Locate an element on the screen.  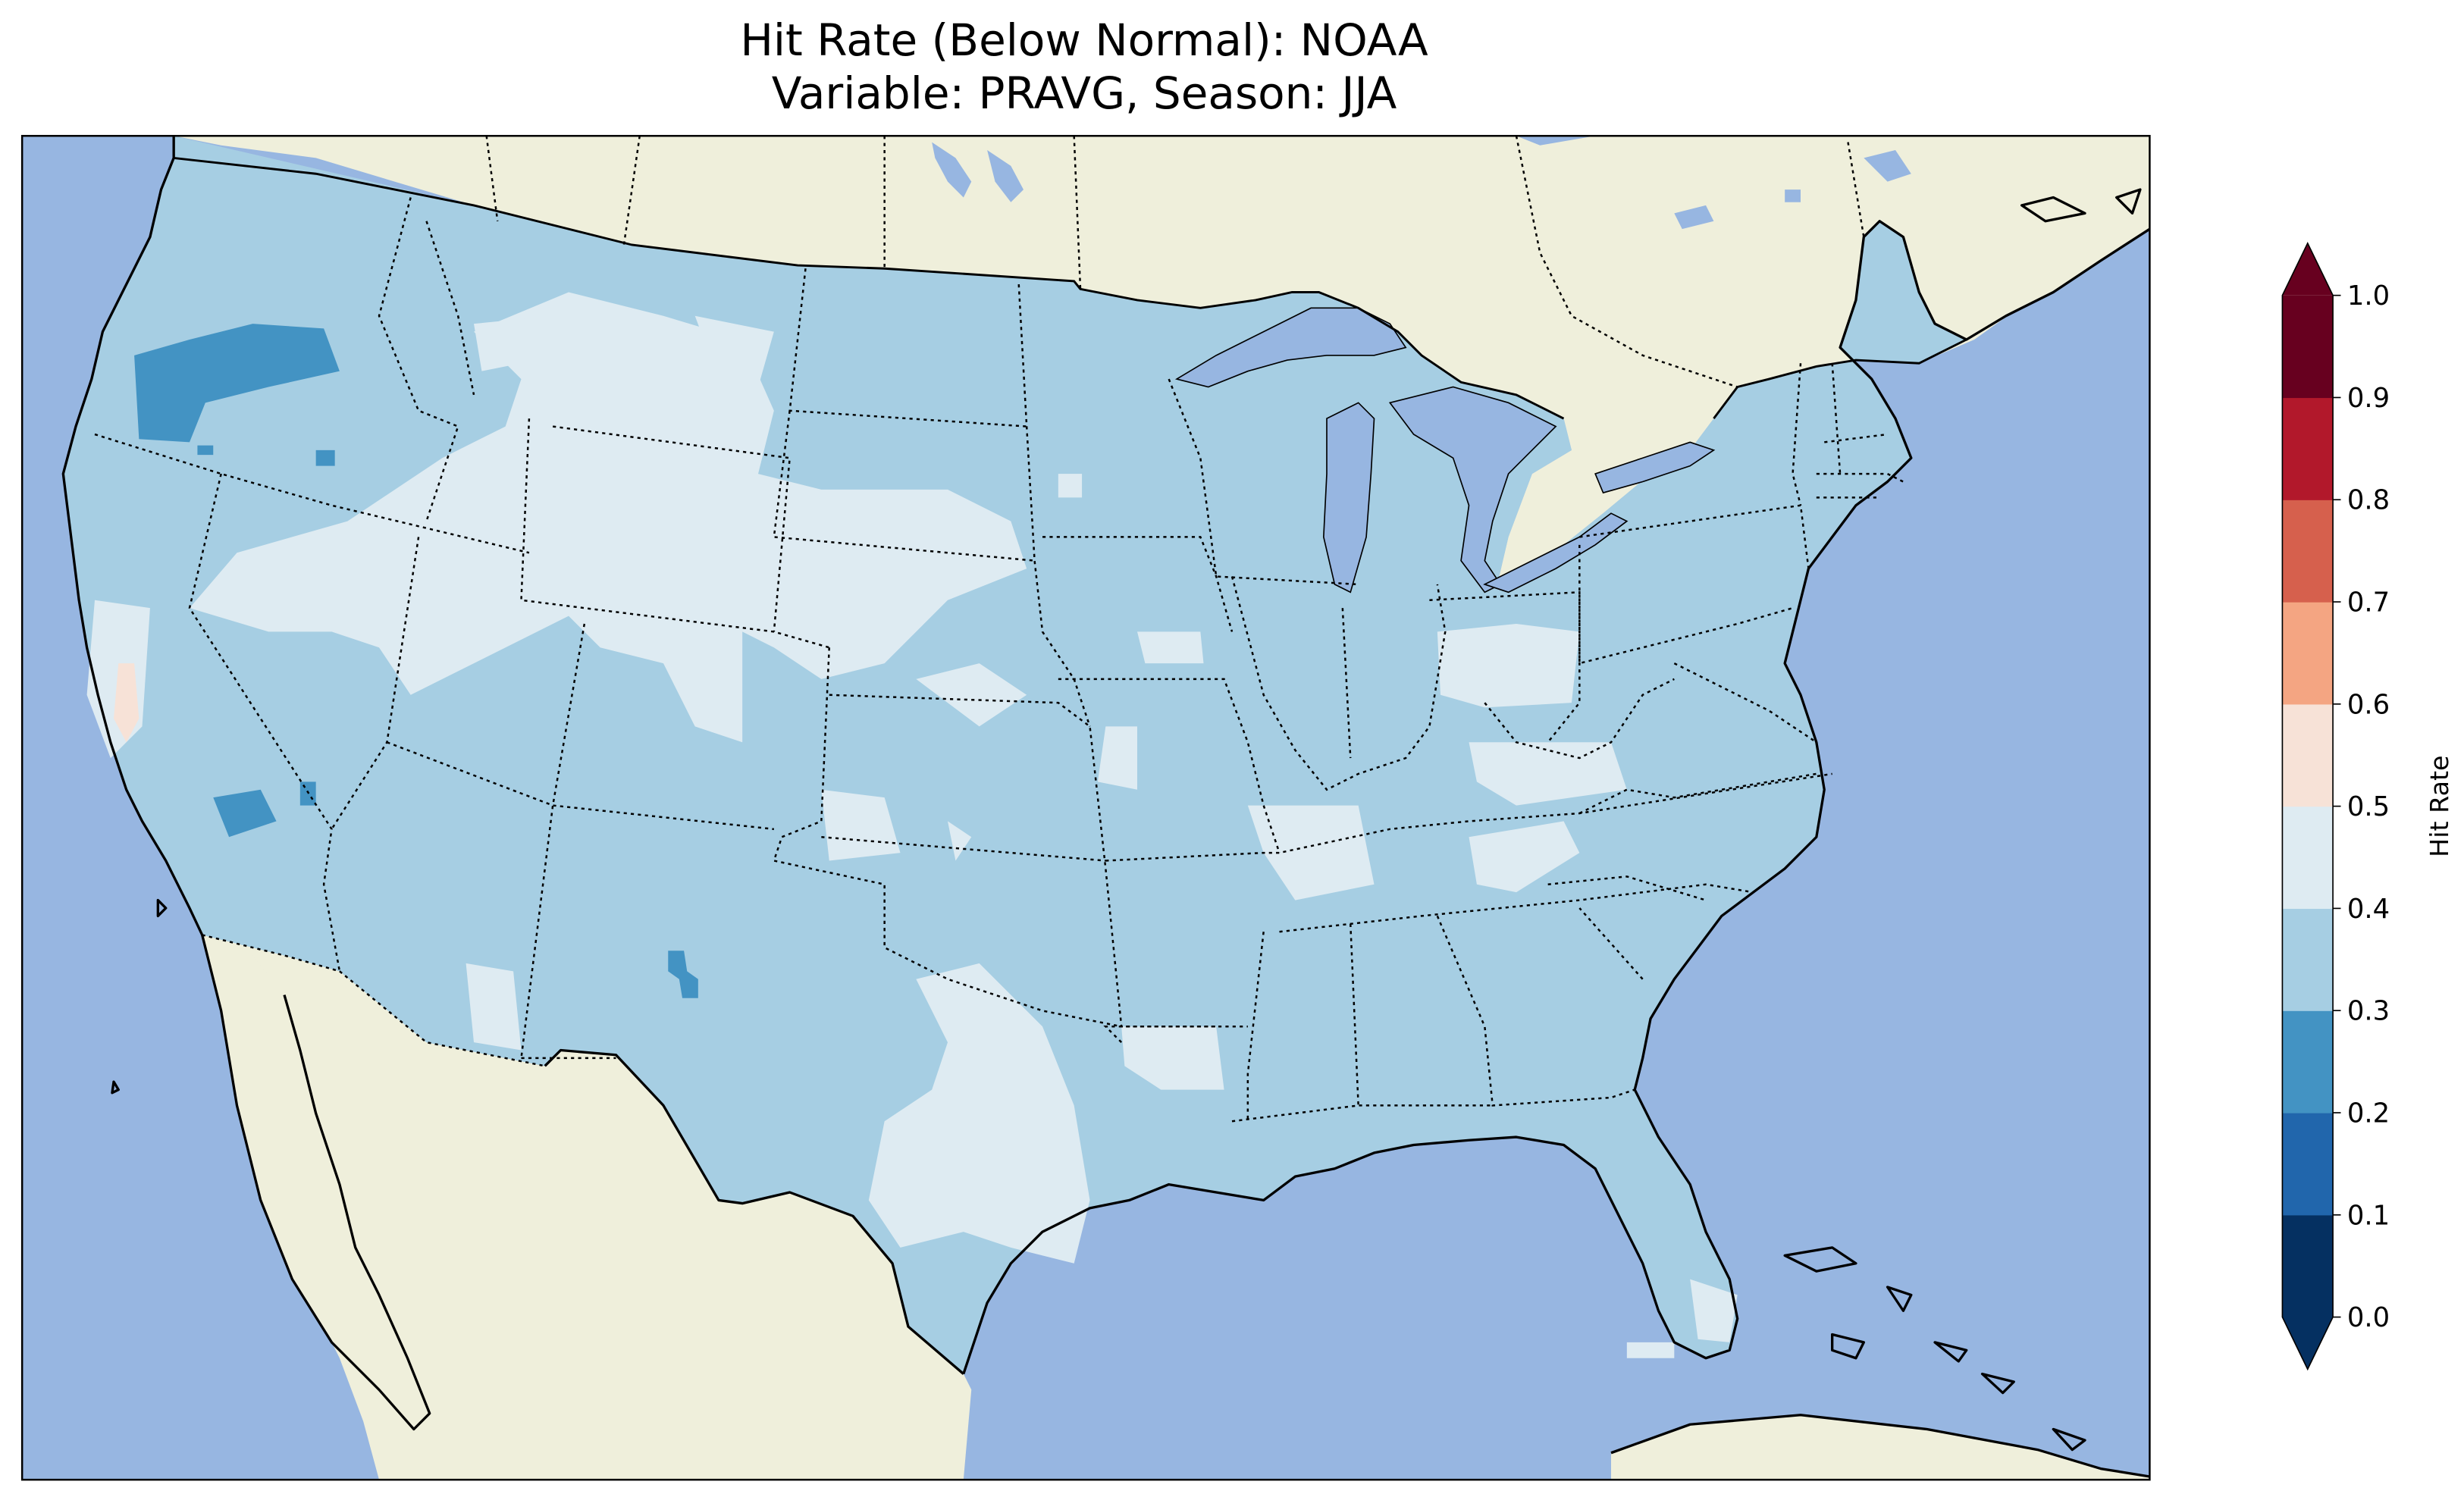
cuba-land is located at coordinates (1880, 1447).